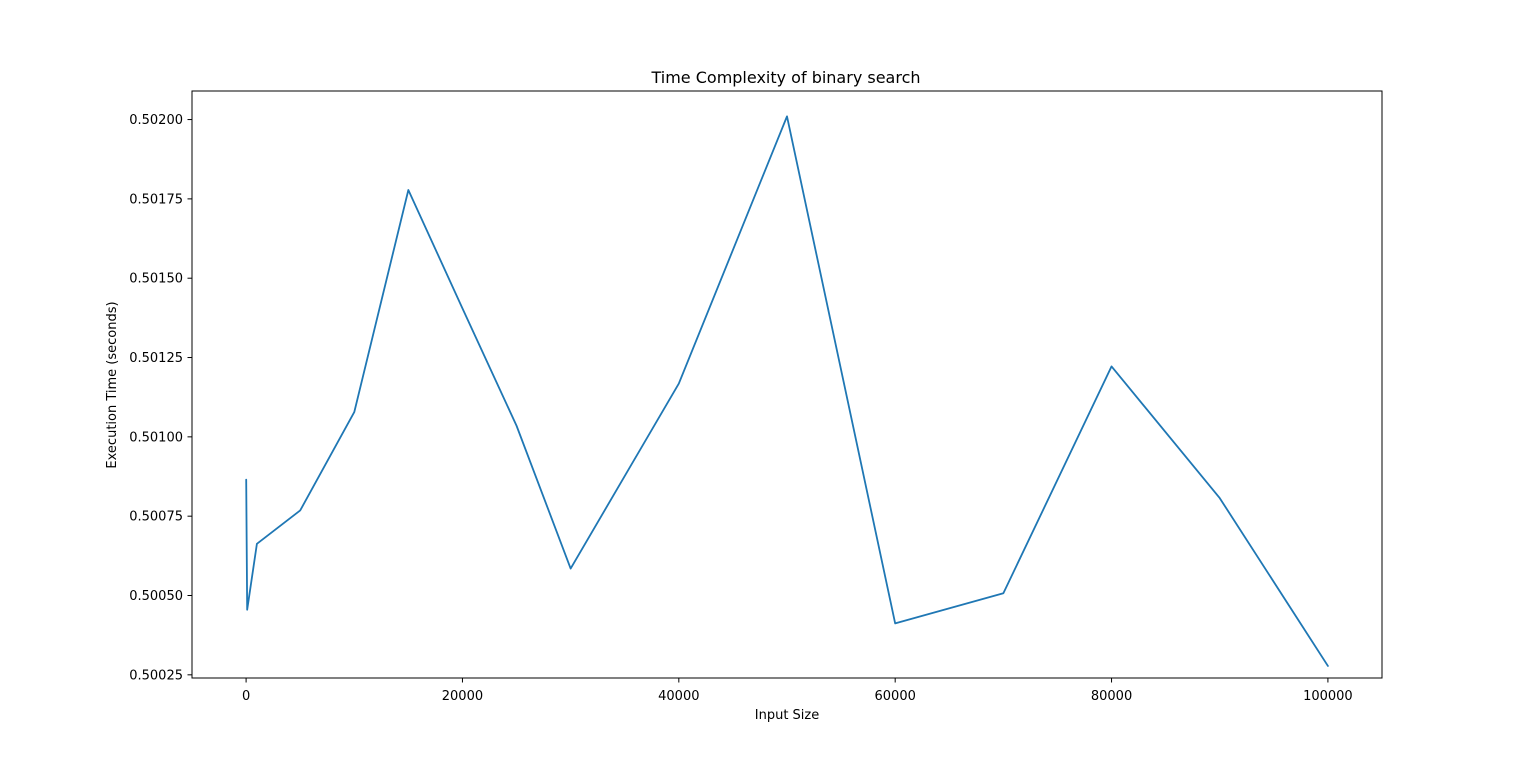  I want to click on y-tick-label: 0.50075, so click(156, 517).